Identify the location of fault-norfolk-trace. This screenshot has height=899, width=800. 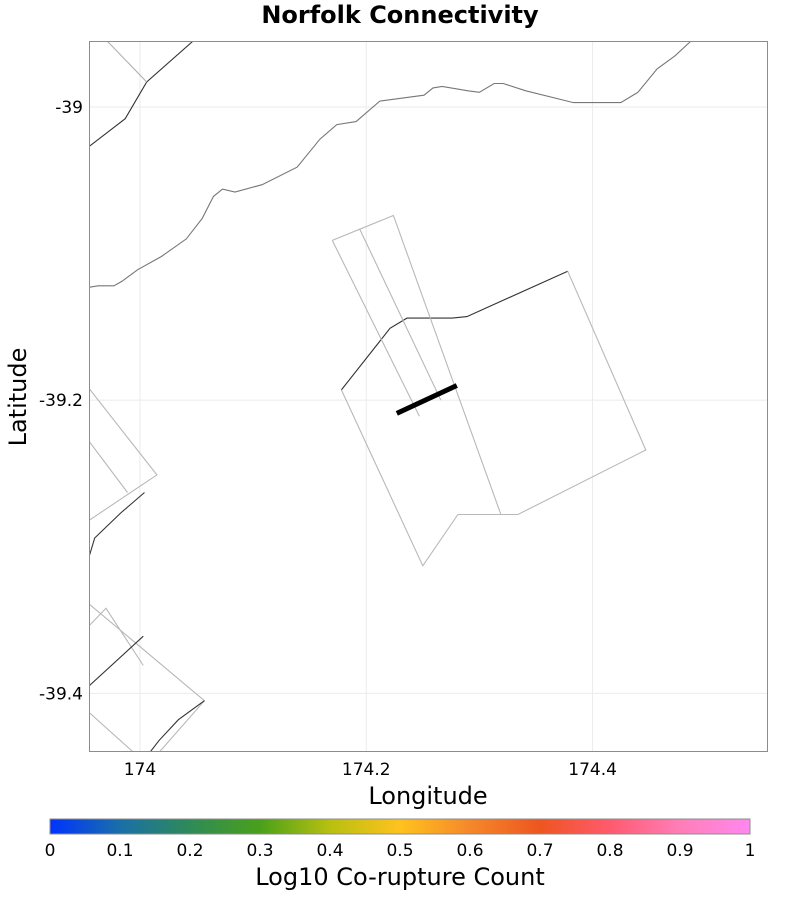
(454, 330).